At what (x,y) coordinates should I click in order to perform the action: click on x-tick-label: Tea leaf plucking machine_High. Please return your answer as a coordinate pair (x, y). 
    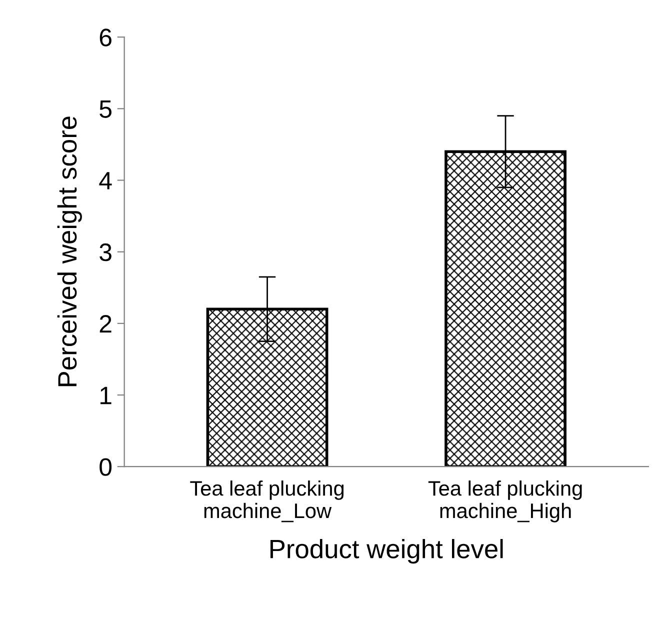
    Looking at the image, I should click on (505, 501).